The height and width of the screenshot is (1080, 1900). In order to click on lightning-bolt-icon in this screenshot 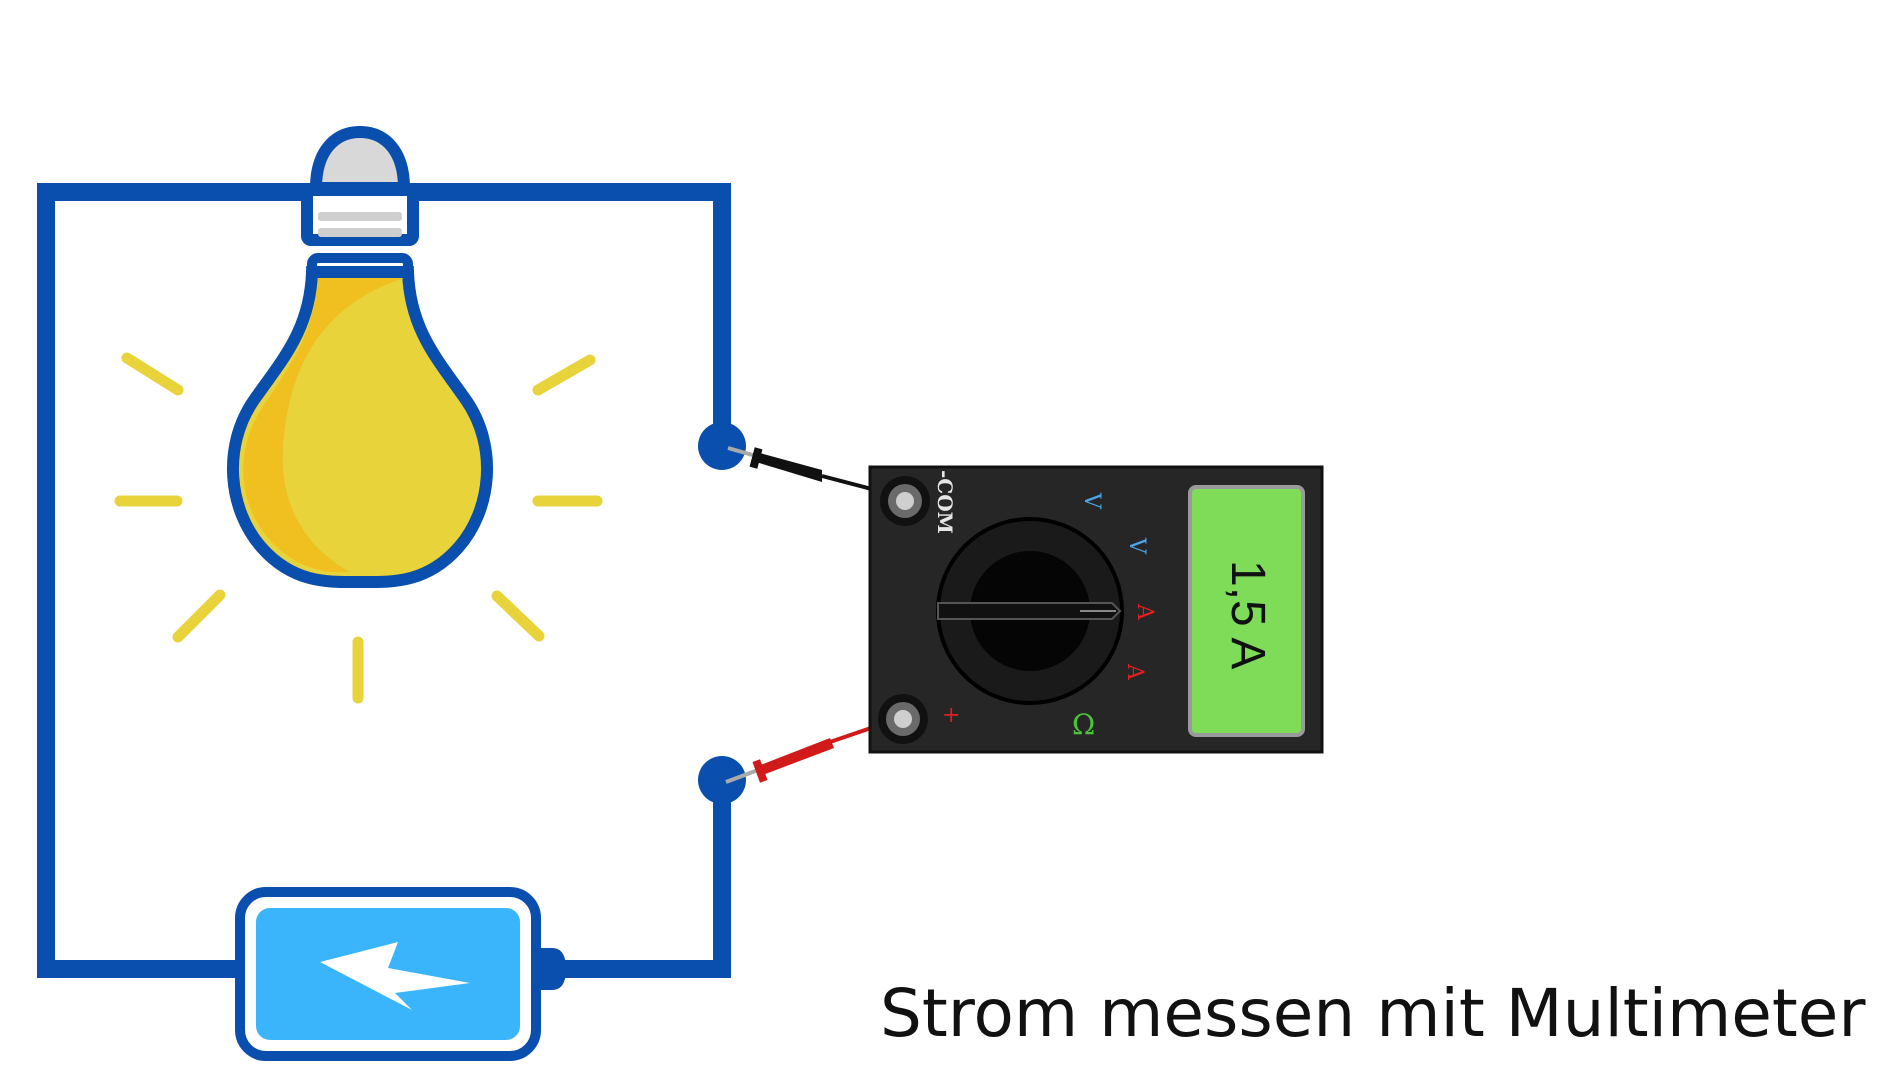, I will do `click(395, 976)`.